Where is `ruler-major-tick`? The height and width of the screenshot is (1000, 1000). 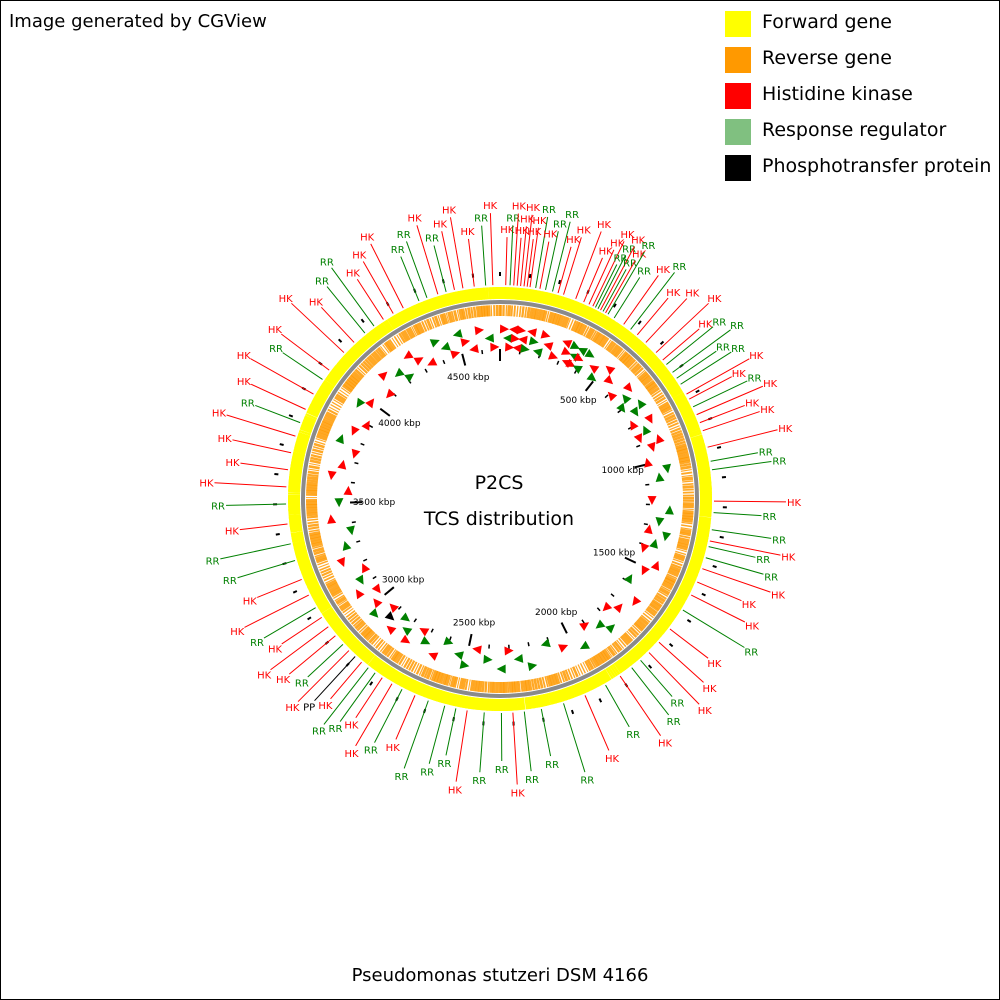
ruler-major-tick is located at coordinates (464, 359).